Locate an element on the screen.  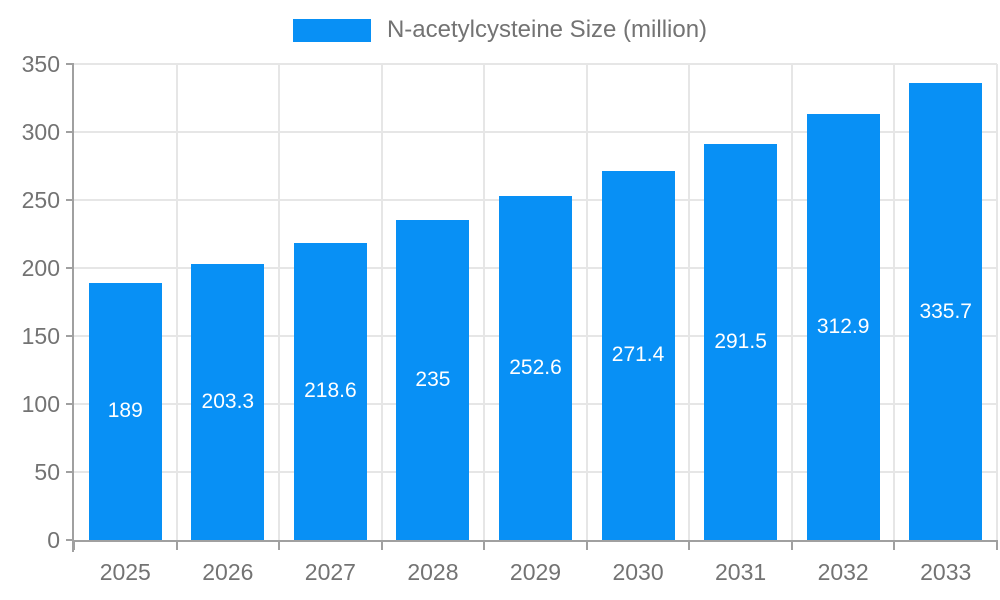
bar-value-label: 203.3 is located at coordinates (228, 401).